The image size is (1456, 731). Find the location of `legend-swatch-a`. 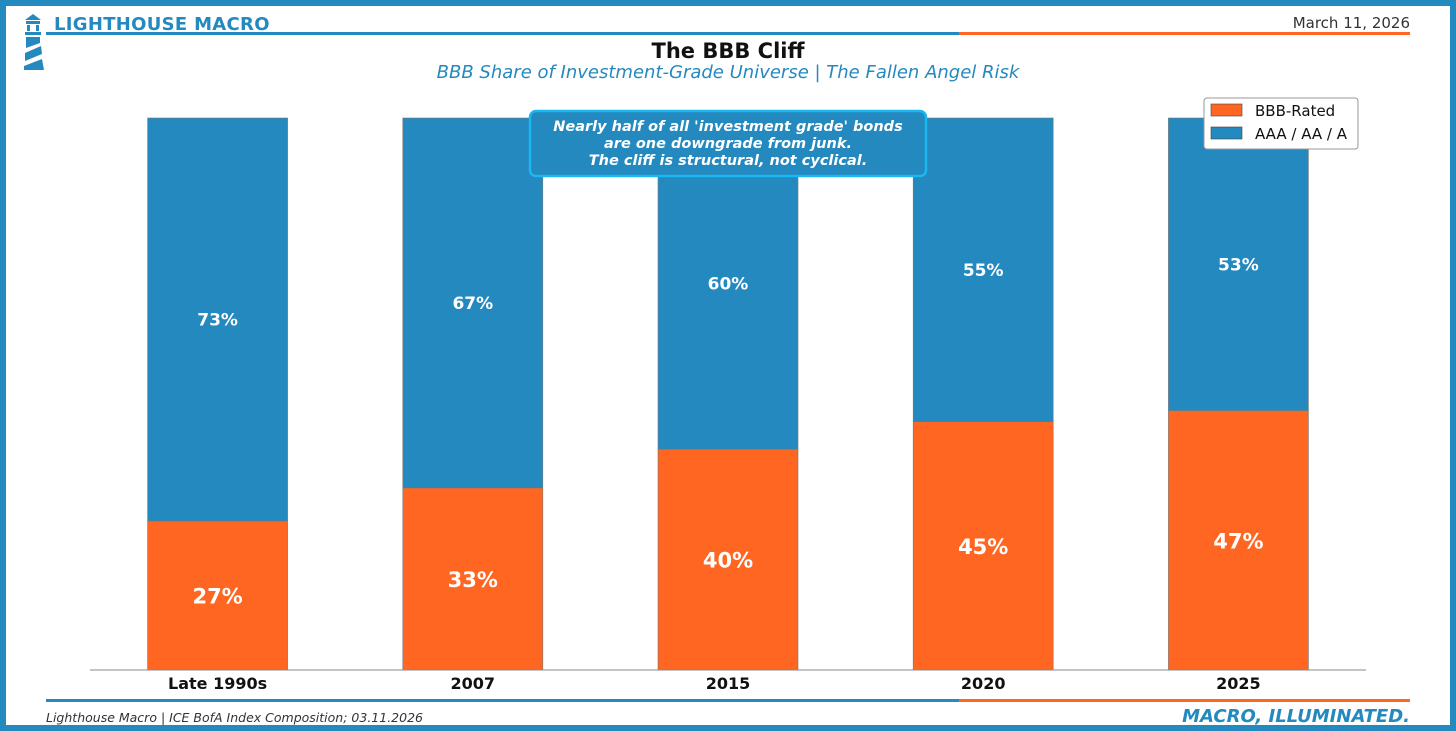

legend-swatch-a is located at coordinates (1226, 133).